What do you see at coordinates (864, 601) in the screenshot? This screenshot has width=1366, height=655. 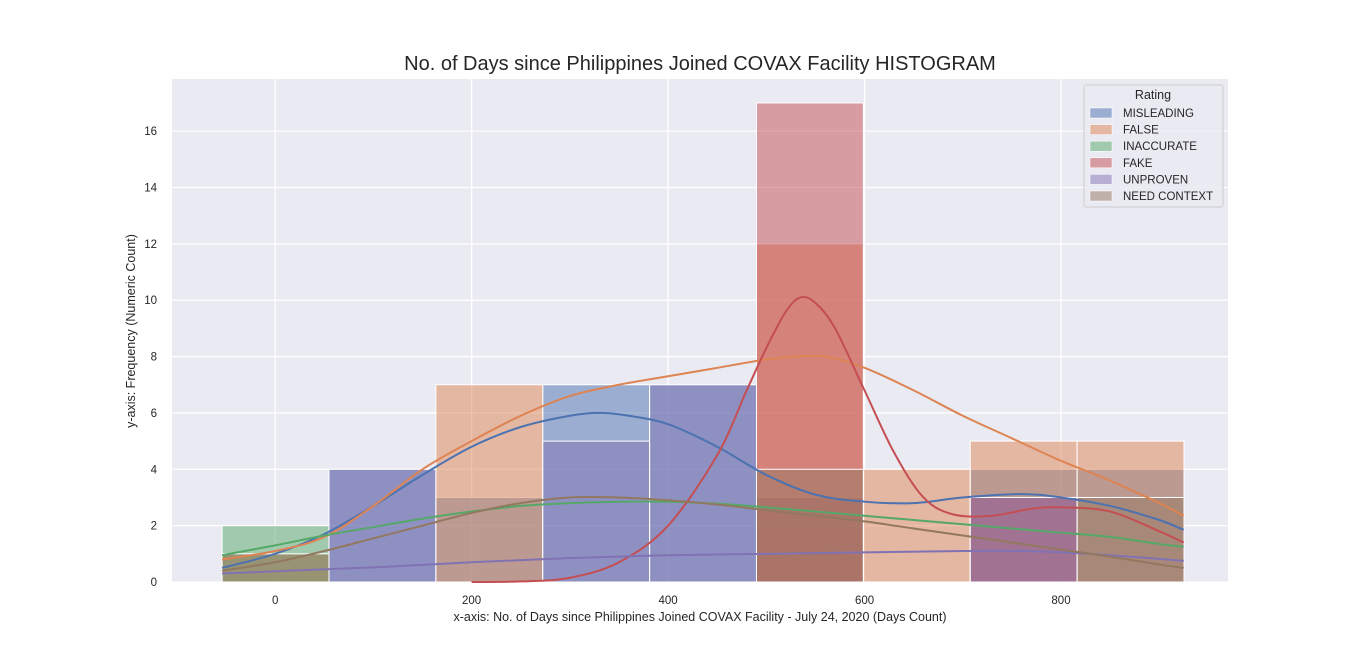 I see `x-tick-label: 600` at bounding box center [864, 601].